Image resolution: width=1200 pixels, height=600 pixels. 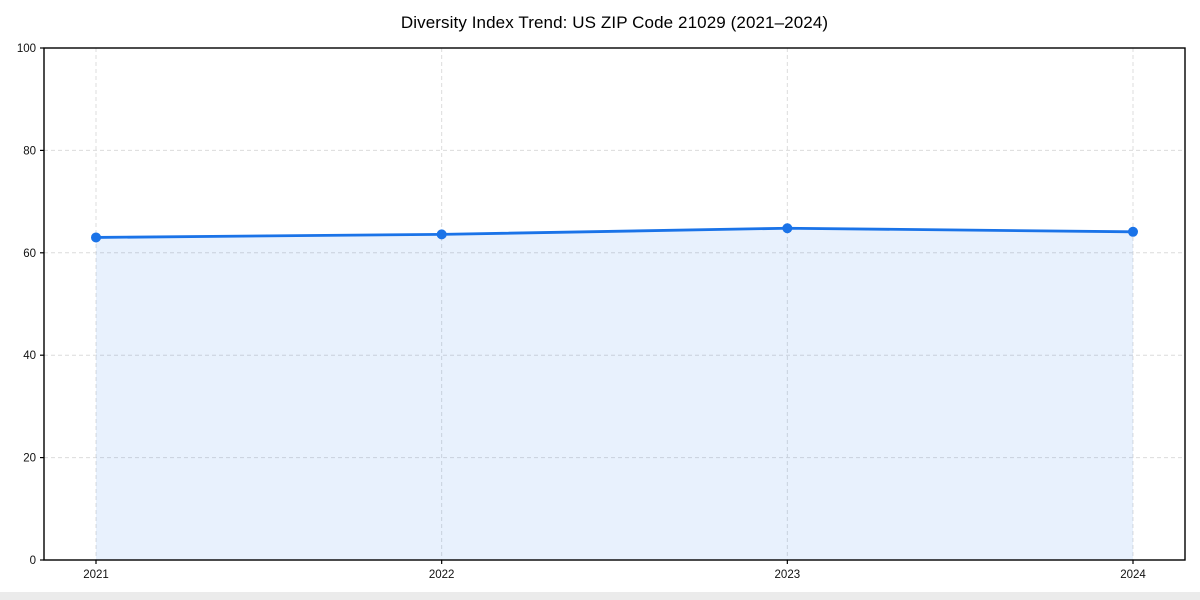 What do you see at coordinates (96, 237) in the screenshot?
I see `data-point-2021` at bounding box center [96, 237].